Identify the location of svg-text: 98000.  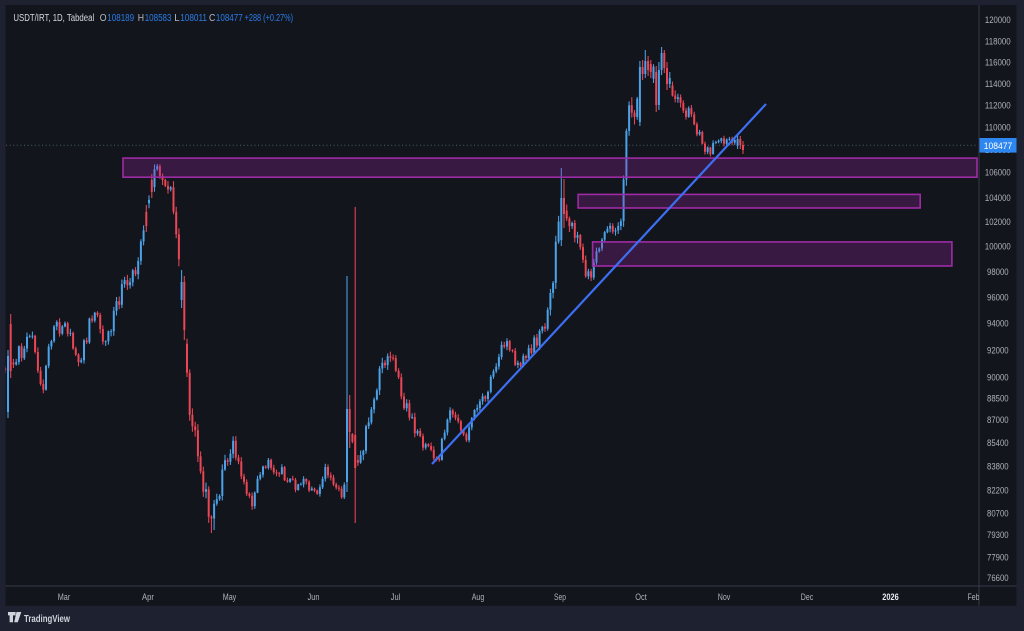
(998, 272).